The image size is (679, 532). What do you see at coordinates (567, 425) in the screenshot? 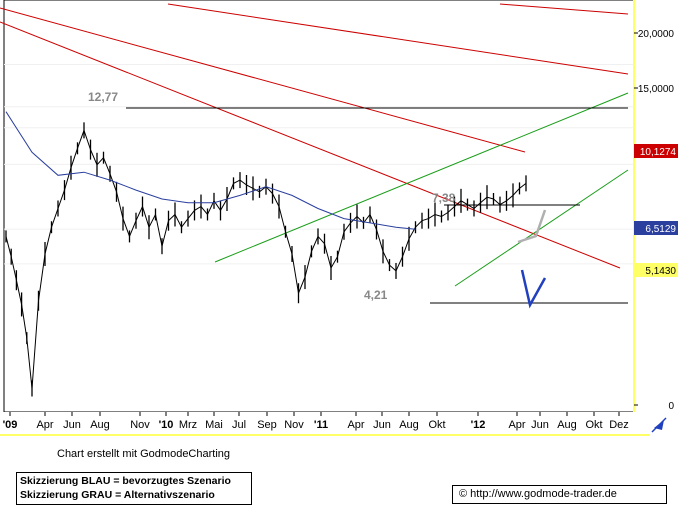
I see `x-tick-19: Aug` at bounding box center [567, 425].